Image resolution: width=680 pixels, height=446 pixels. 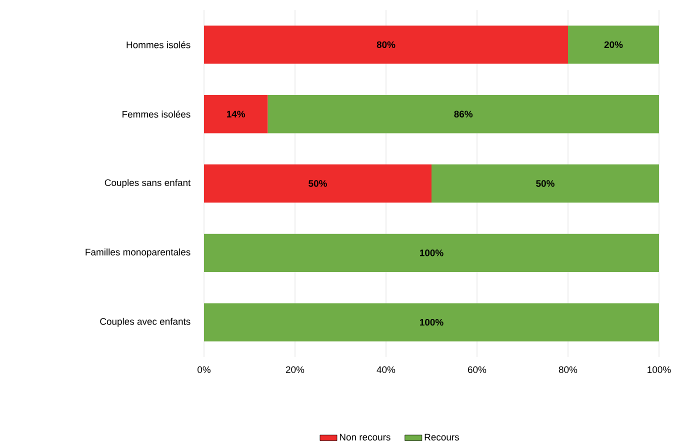 What do you see at coordinates (158, 44) in the screenshot?
I see `y-tick-label: Hommes isolés` at bounding box center [158, 44].